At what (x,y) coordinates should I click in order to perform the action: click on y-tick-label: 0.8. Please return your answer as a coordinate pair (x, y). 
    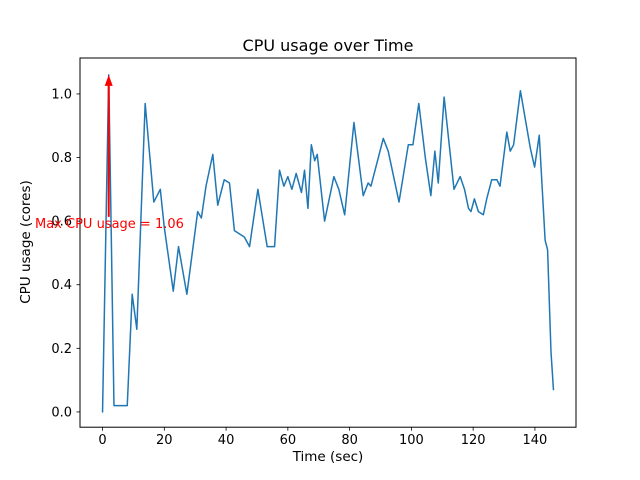
    Looking at the image, I should click on (61, 158).